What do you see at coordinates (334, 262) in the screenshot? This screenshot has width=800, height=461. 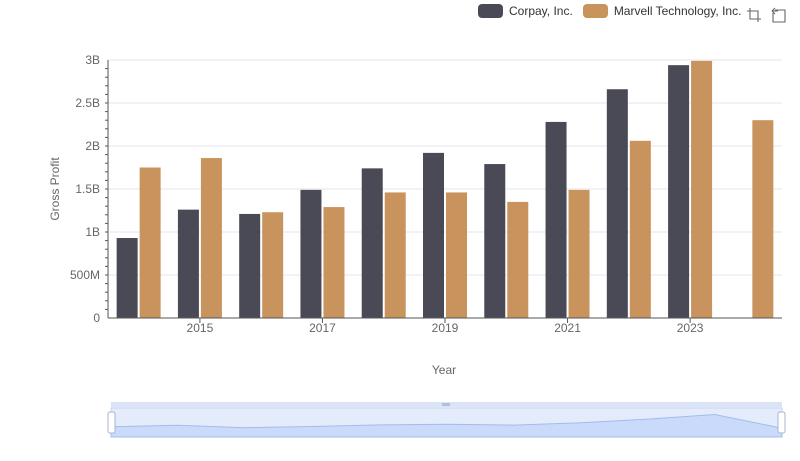 I see `bar-marvell-2017` at bounding box center [334, 262].